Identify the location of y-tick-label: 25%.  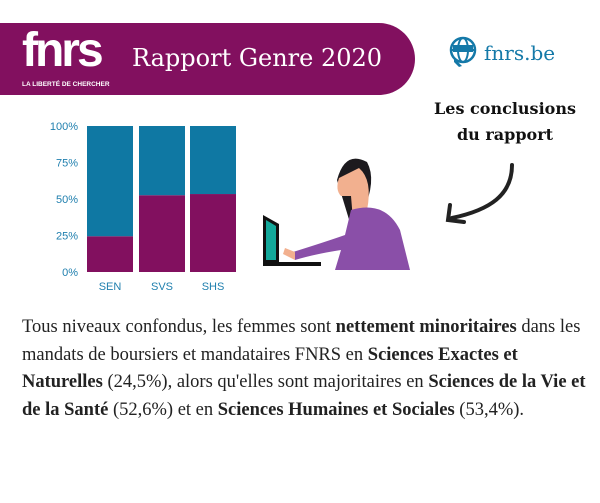
(67, 237).